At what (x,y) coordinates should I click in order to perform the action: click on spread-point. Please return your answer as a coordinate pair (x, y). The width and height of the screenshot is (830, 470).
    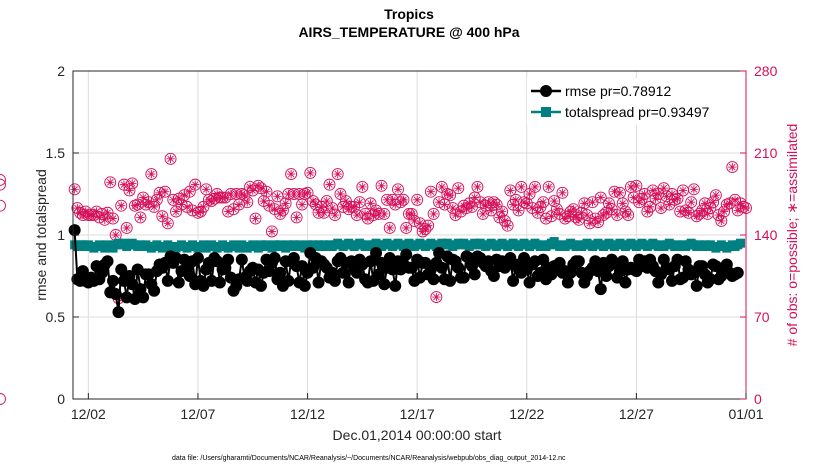
    Looking at the image, I should click on (741, 243).